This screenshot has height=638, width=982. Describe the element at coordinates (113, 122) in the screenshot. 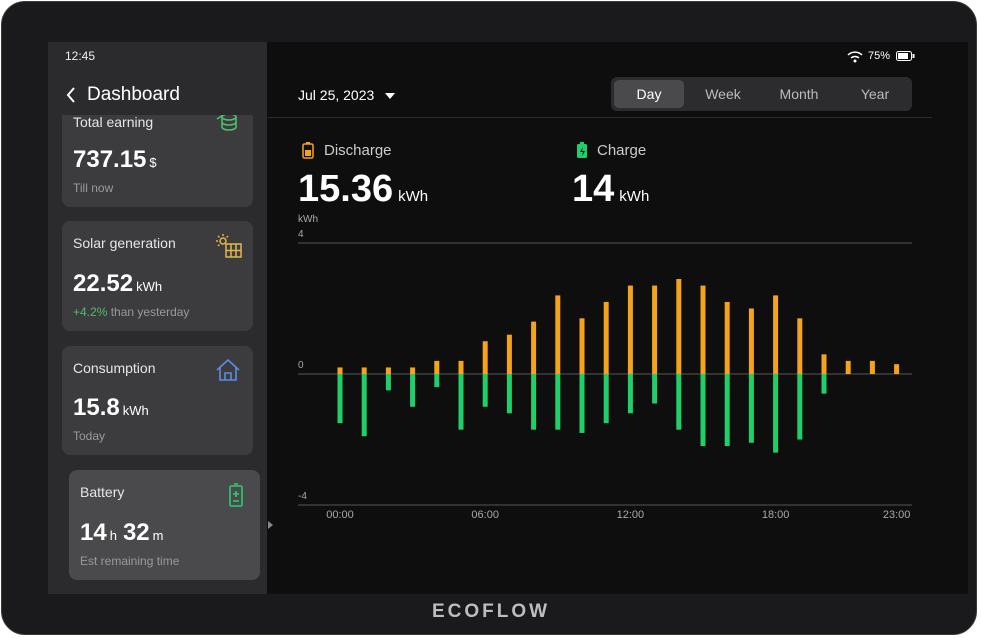

I see `card-title: Total earning` at that location.